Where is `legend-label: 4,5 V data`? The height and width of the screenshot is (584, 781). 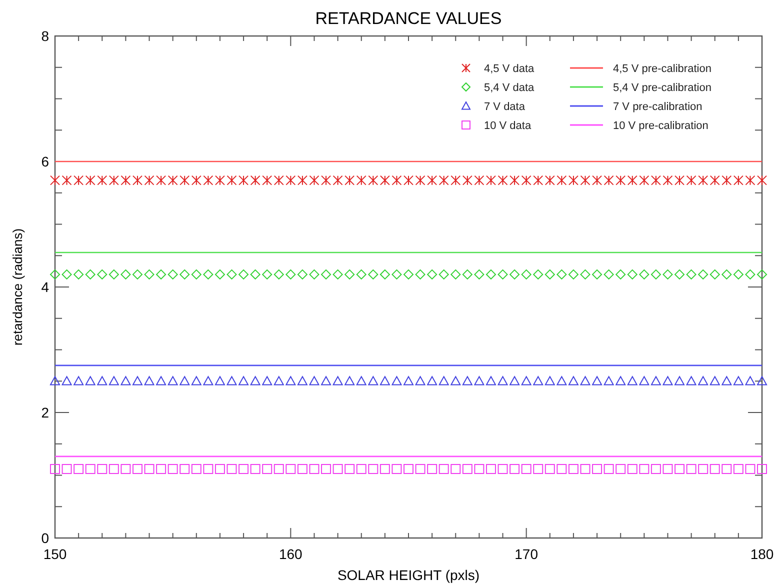
legend-label: 4,5 V data is located at coordinates (510, 69).